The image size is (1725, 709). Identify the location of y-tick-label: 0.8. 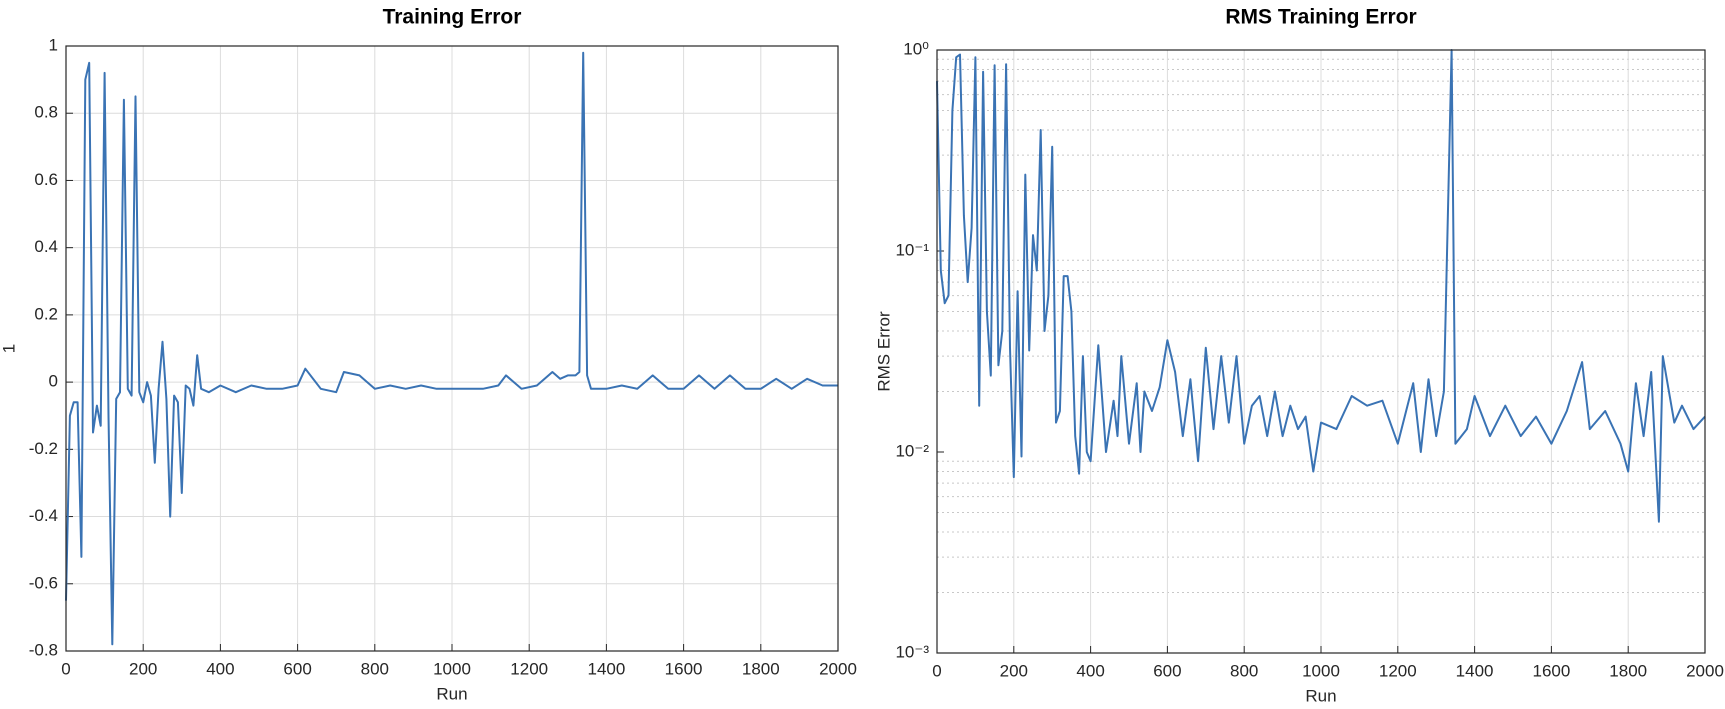
(46, 112).